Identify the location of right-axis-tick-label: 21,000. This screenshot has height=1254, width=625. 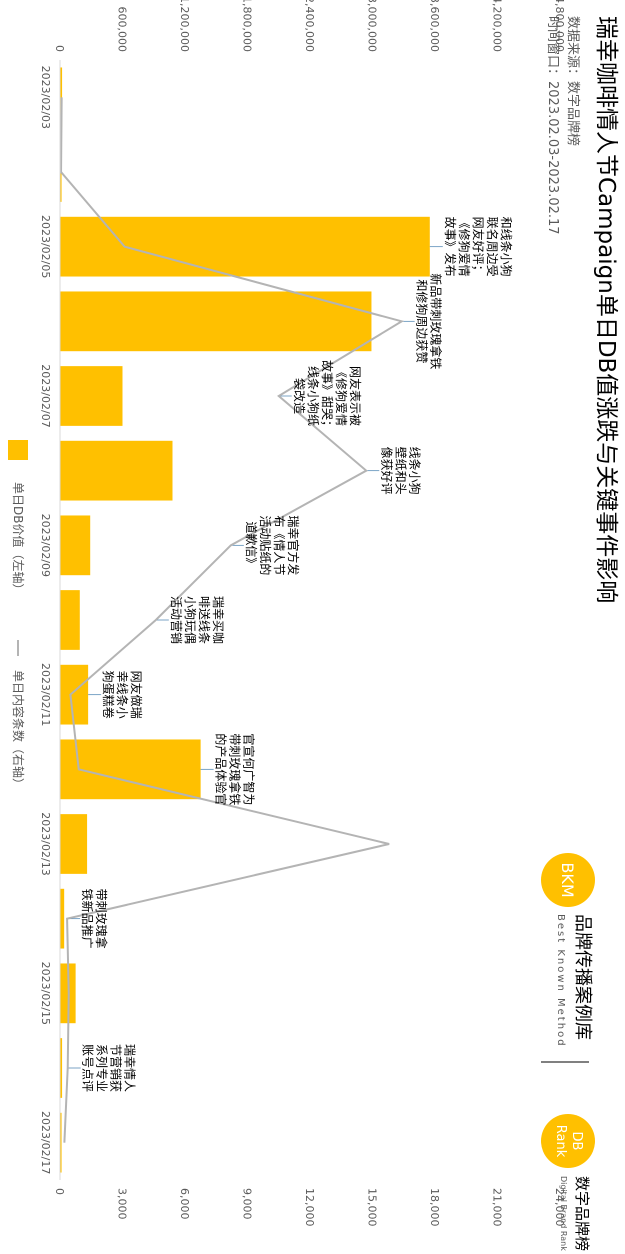
(497, 1207).